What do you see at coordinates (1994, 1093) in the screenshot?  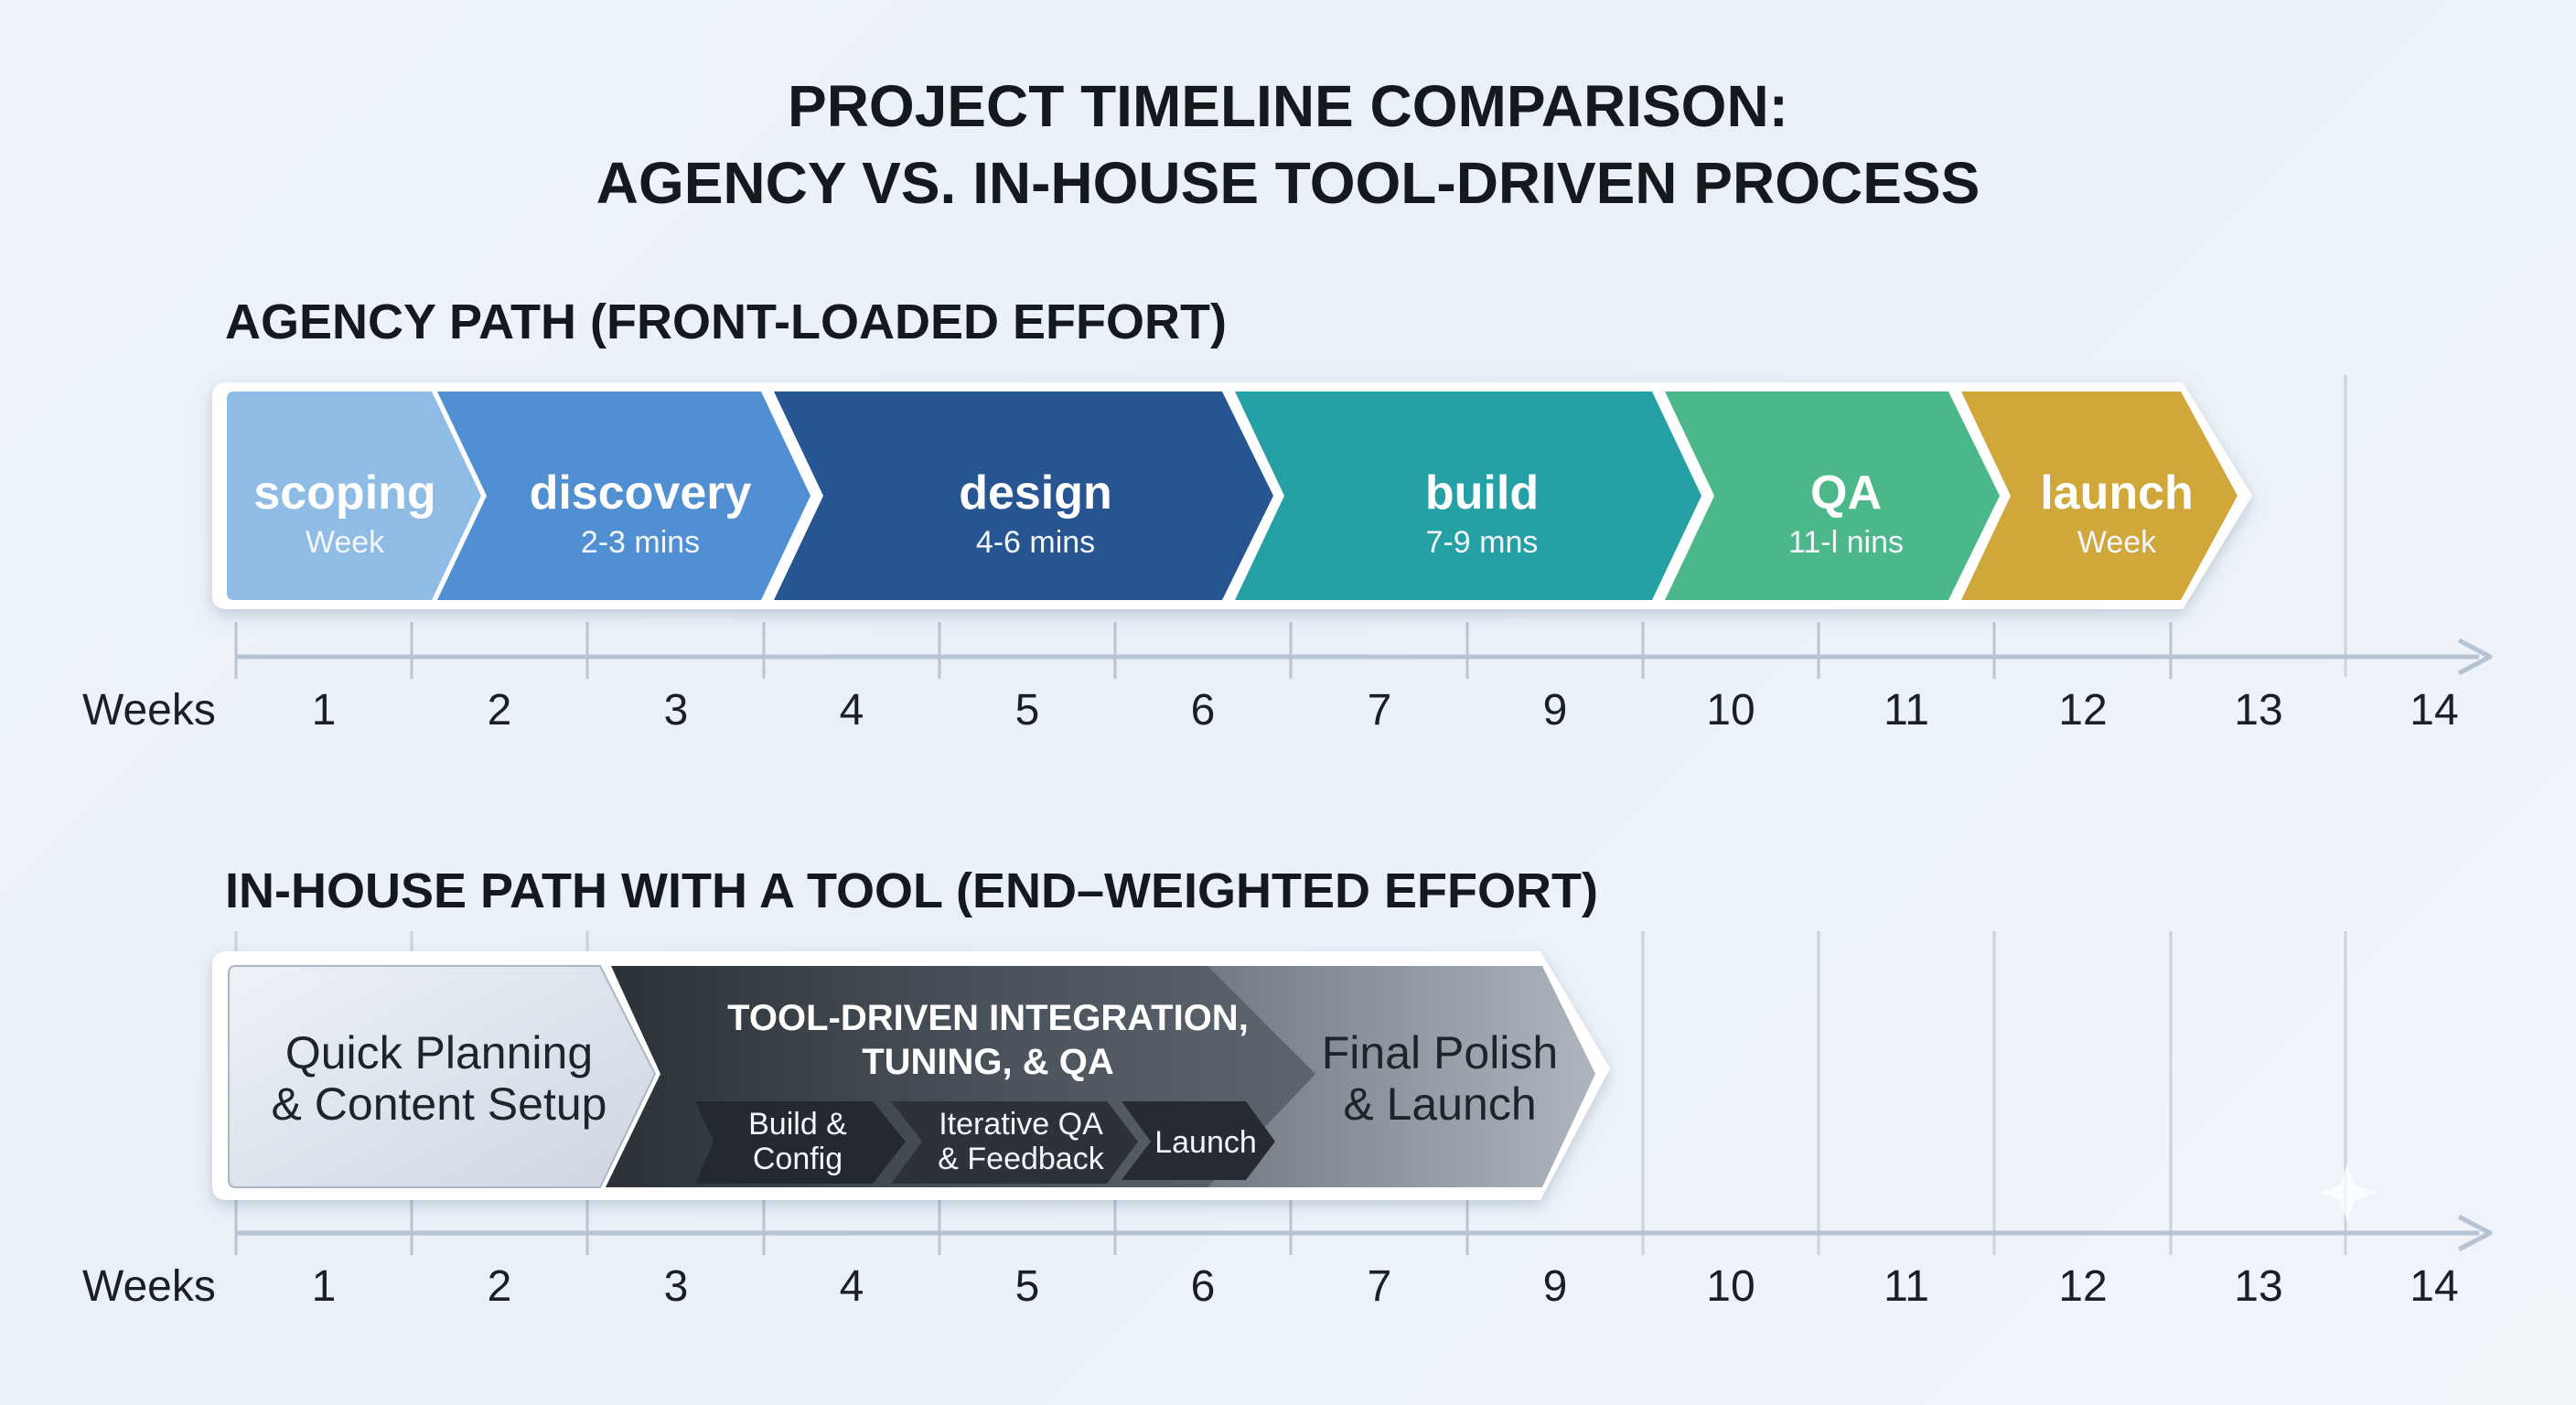 I see `inhouse-grid` at bounding box center [1994, 1093].